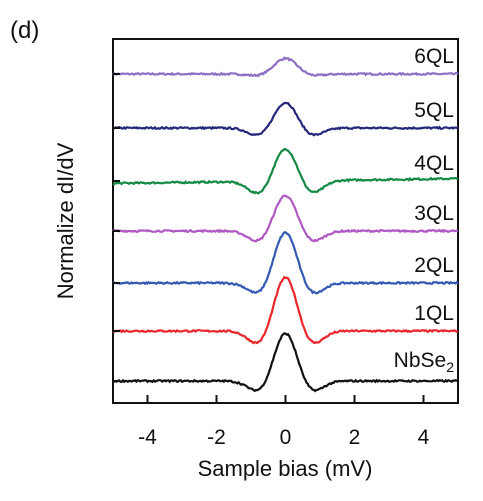 This screenshot has height=501, width=483. Describe the element at coordinates (355, 437) in the screenshot. I see `x-tick-label: 2` at that location.